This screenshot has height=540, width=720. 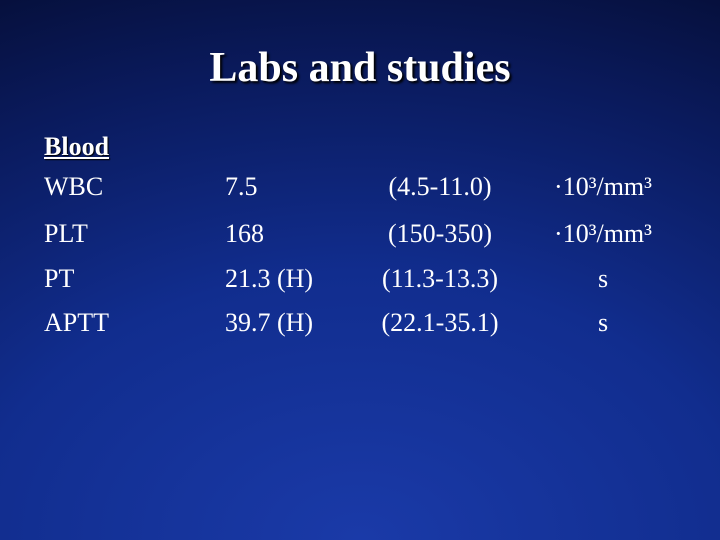 I want to click on test-name: APTT, so click(x=76, y=322).